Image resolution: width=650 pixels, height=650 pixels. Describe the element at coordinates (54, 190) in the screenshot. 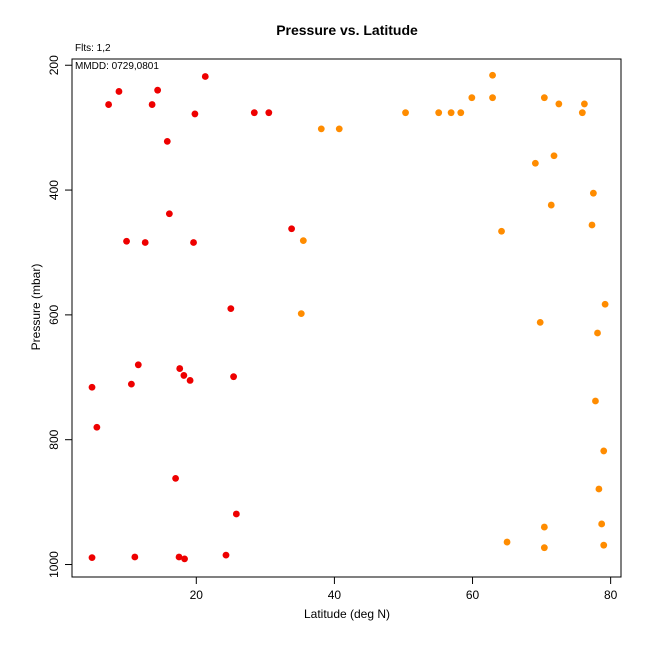

I see `y-tick-label: 400` at that location.